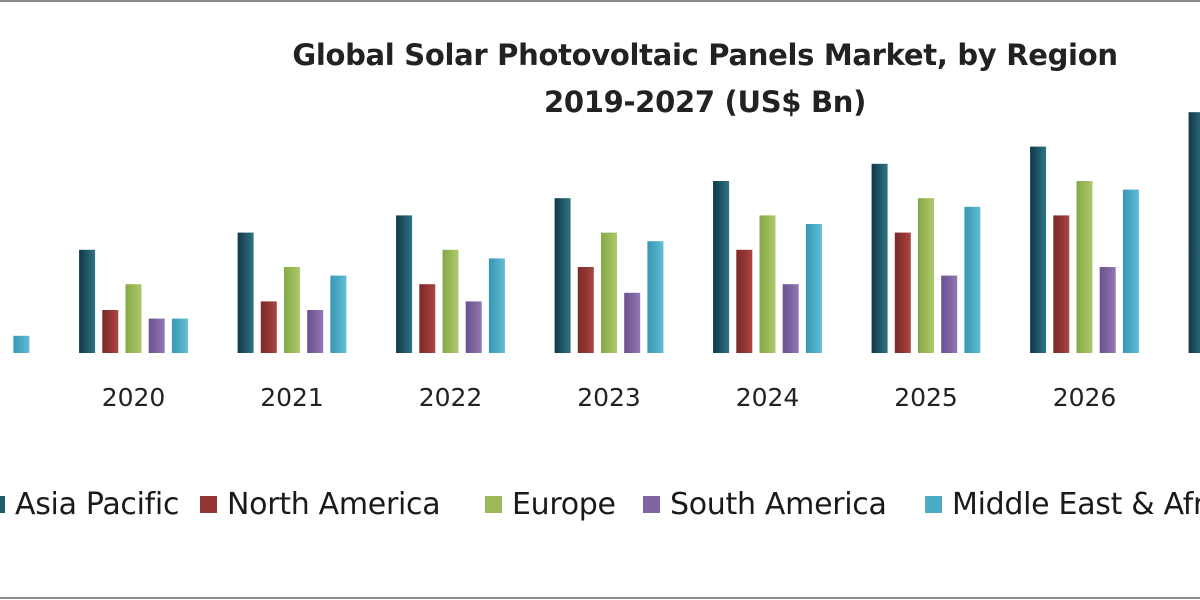 The image size is (1200, 600). What do you see at coordinates (585, 310) in the screenshot?
I see `bar-north-america-2023` at bounding box center [585, 310].